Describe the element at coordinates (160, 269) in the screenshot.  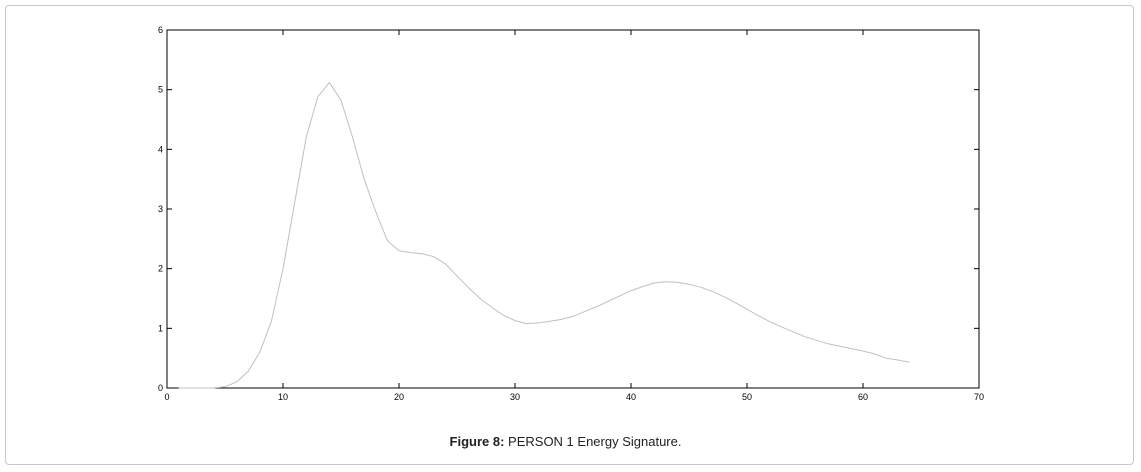
I see `y-tick-label: 2` at that location.